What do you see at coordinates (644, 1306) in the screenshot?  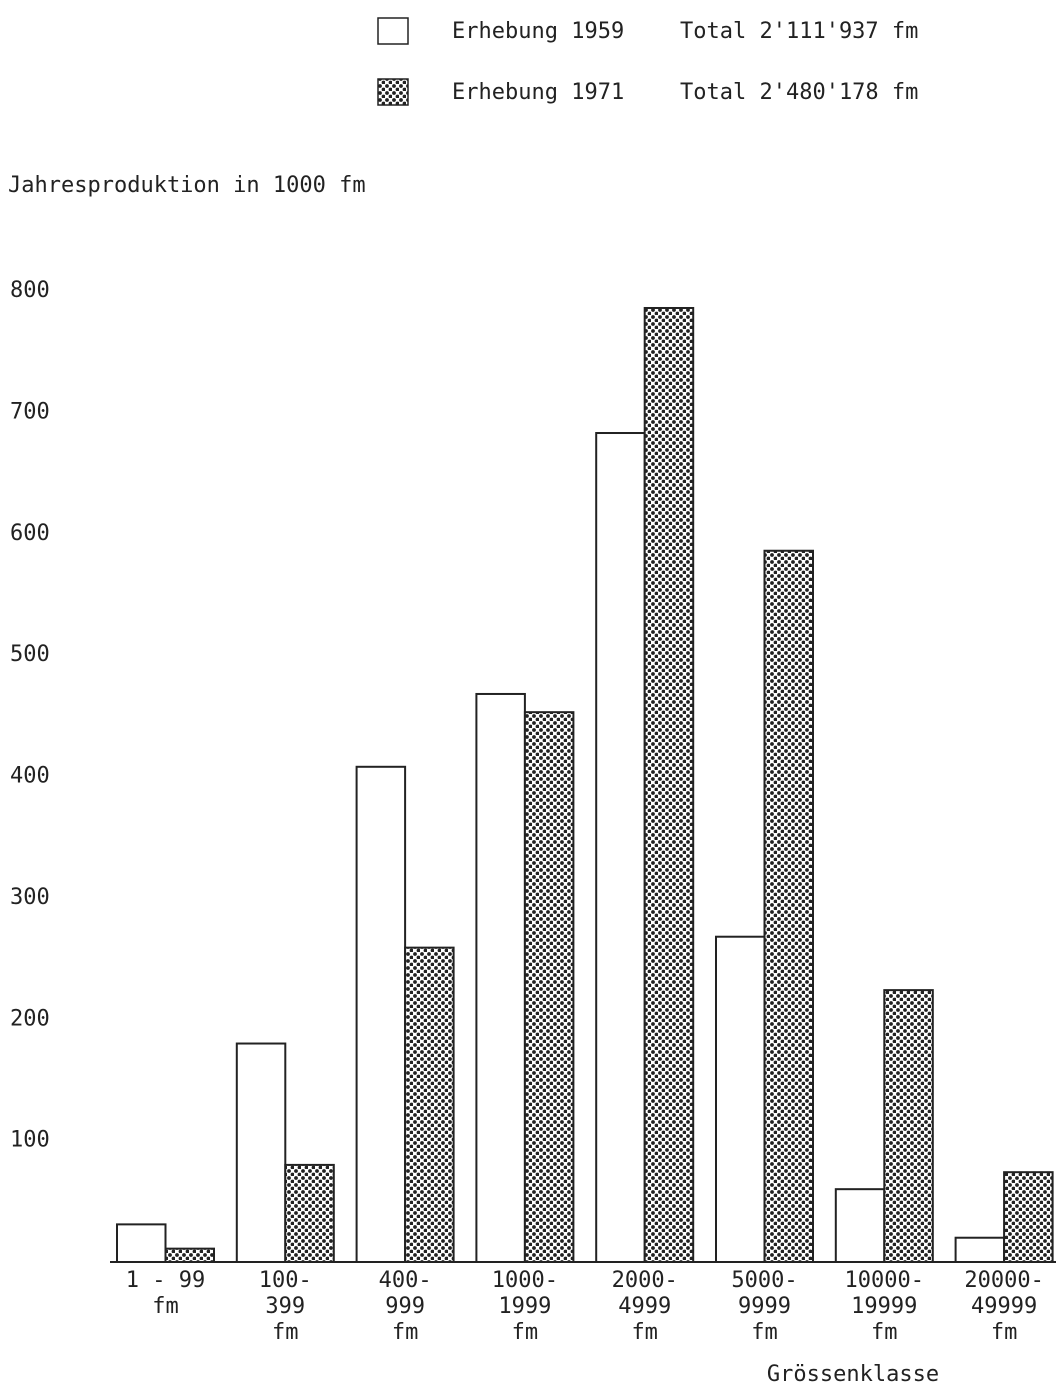 I see `x-tick-label: 4999` at bounding box center [644, 1306].